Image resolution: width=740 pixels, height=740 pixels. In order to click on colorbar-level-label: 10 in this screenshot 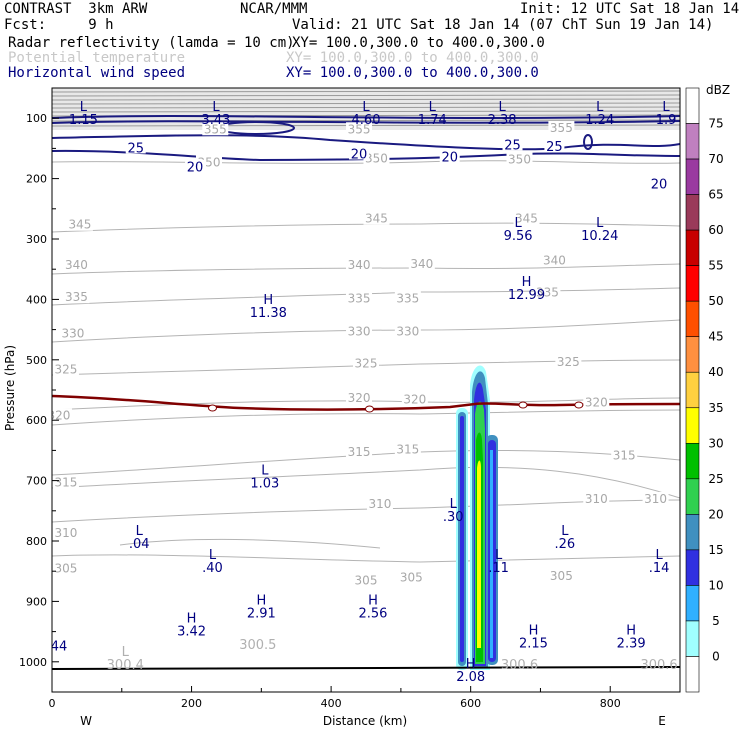, I will do `click(715, 585)`.